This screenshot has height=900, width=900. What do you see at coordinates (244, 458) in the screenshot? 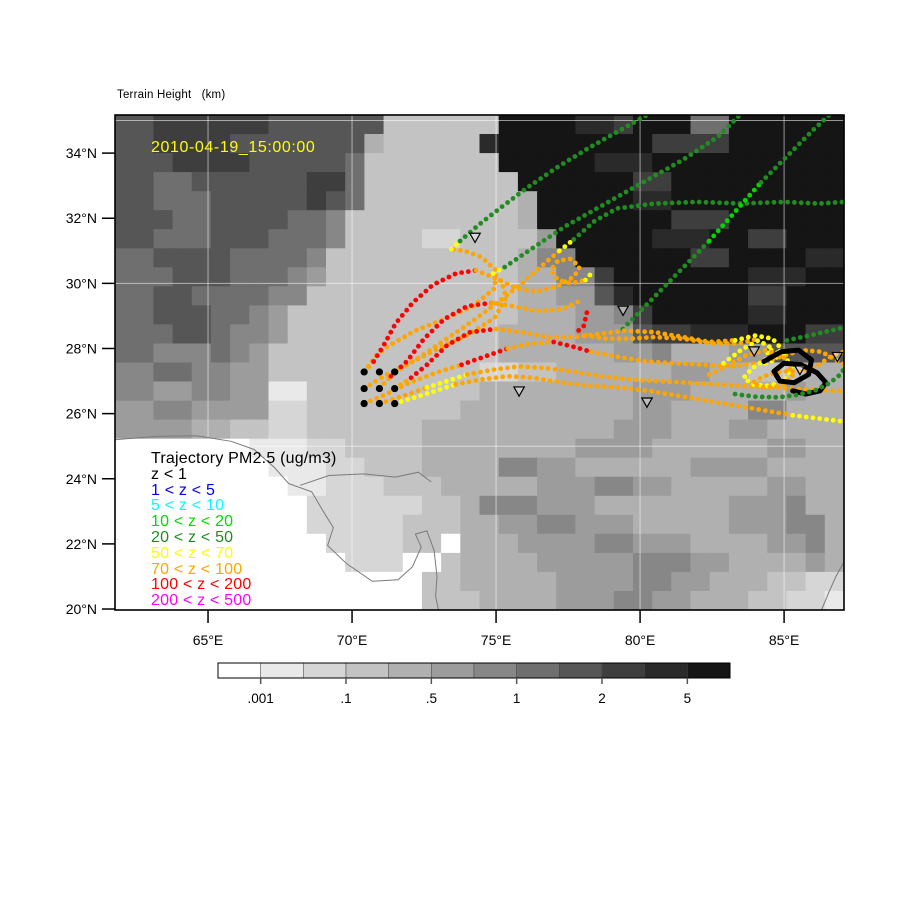
I see `legend-title: Trajectory PM2.5 (ug/m3)` at bounding box center [244, 458].